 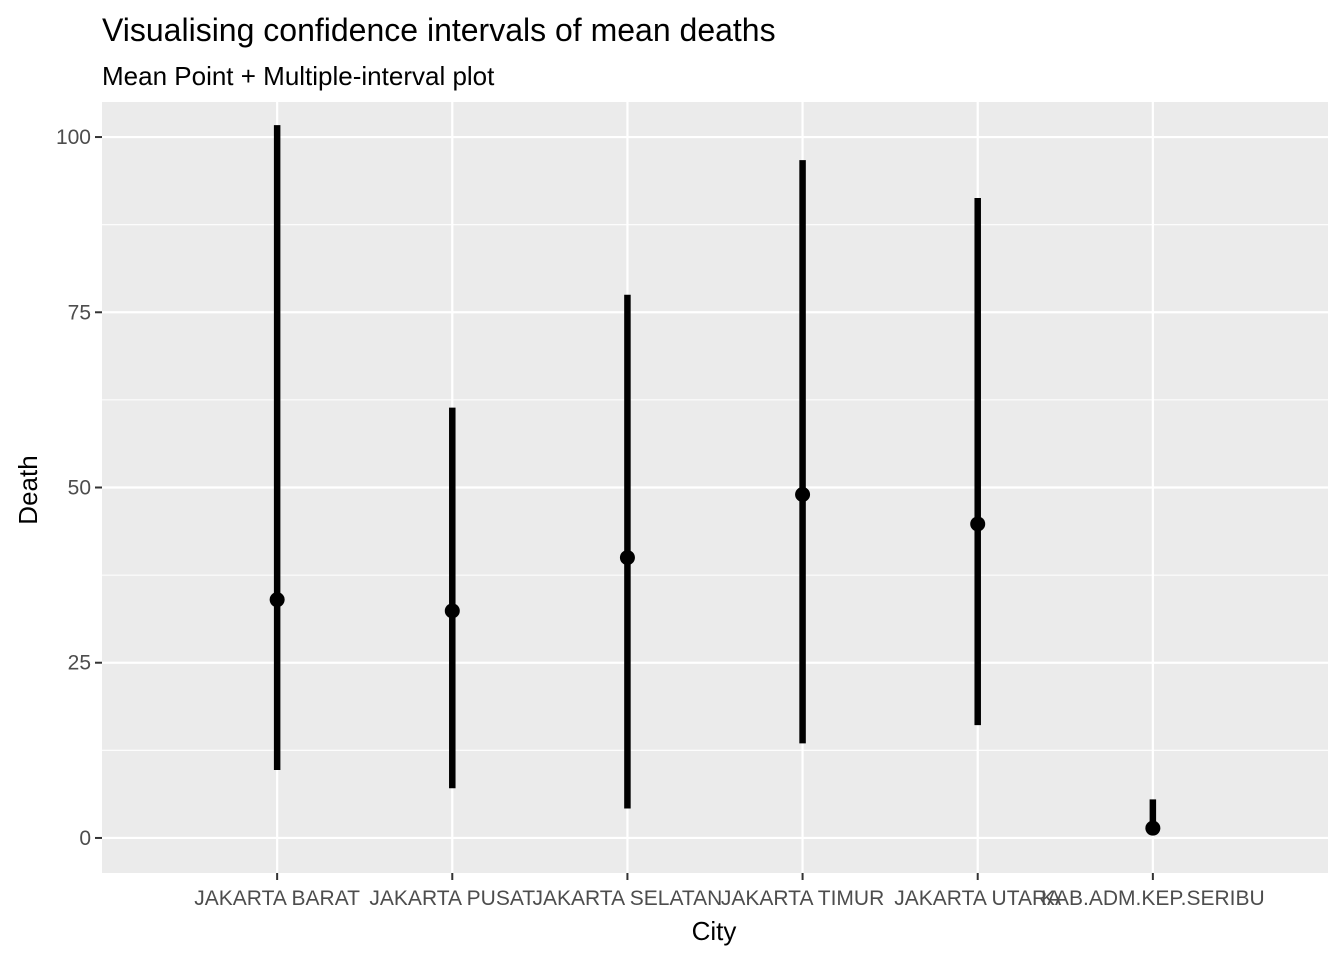 What do you see at coordinates (1153, 898) in the screenshot?
I see `x-tick-label: KAB.ADM.KEP.SERIBU` at bounding box center [1153, 898].